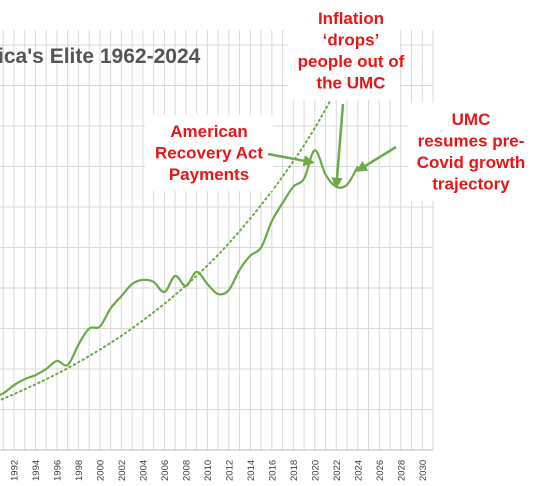 This screenshot has width=540, height=486. What do you see at coordinates (315, 470) in the screenshot?
I see `x-tick-label: 2020` at bounding box center [315, 470].